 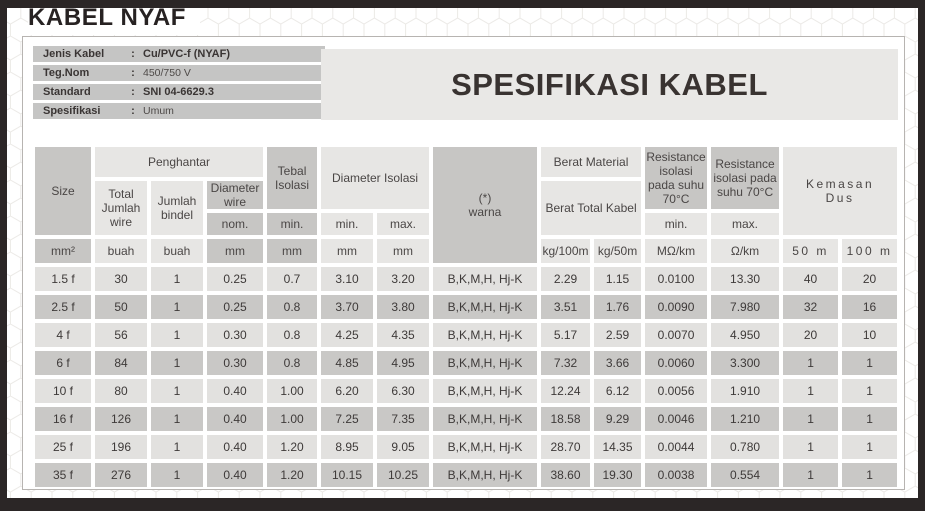 What do you see at coordinates (591, 208) in the screenshot?
I see `col-header-berat-total-kabel: Berat Total Kabel` at bounding box center [591, 208].